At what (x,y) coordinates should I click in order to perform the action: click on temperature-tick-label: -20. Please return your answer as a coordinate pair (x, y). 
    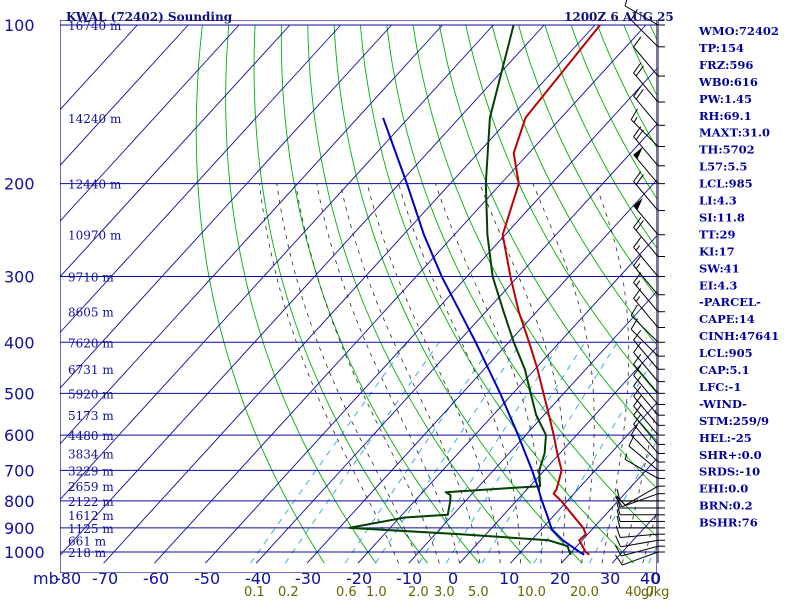
    Looking at the image, I should click on (359, 578).